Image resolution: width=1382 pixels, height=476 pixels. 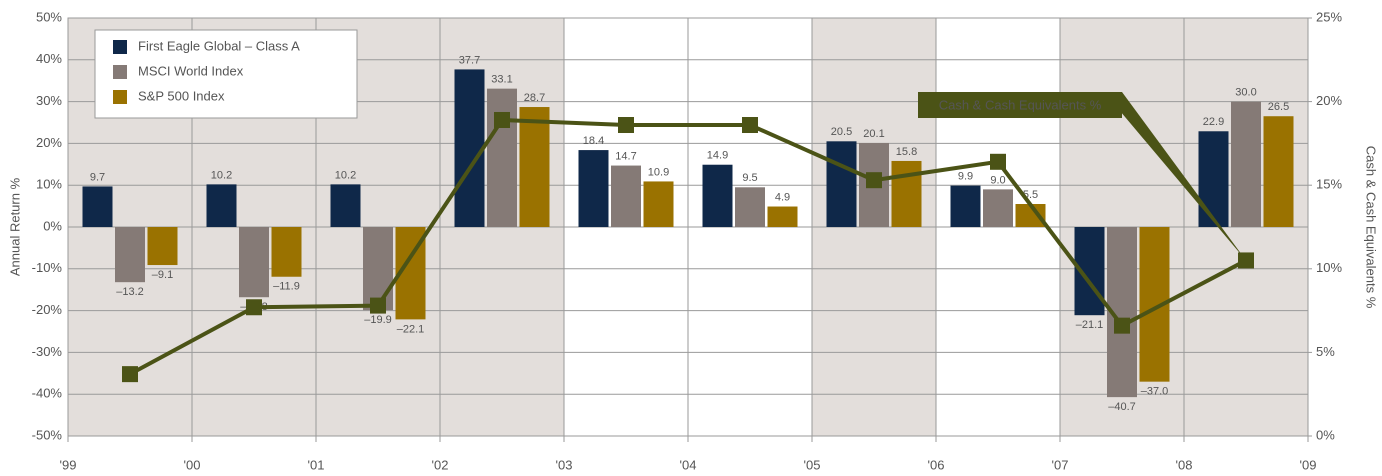 I want to click on x-tick-label: '08, so click(x=1184, y=464).